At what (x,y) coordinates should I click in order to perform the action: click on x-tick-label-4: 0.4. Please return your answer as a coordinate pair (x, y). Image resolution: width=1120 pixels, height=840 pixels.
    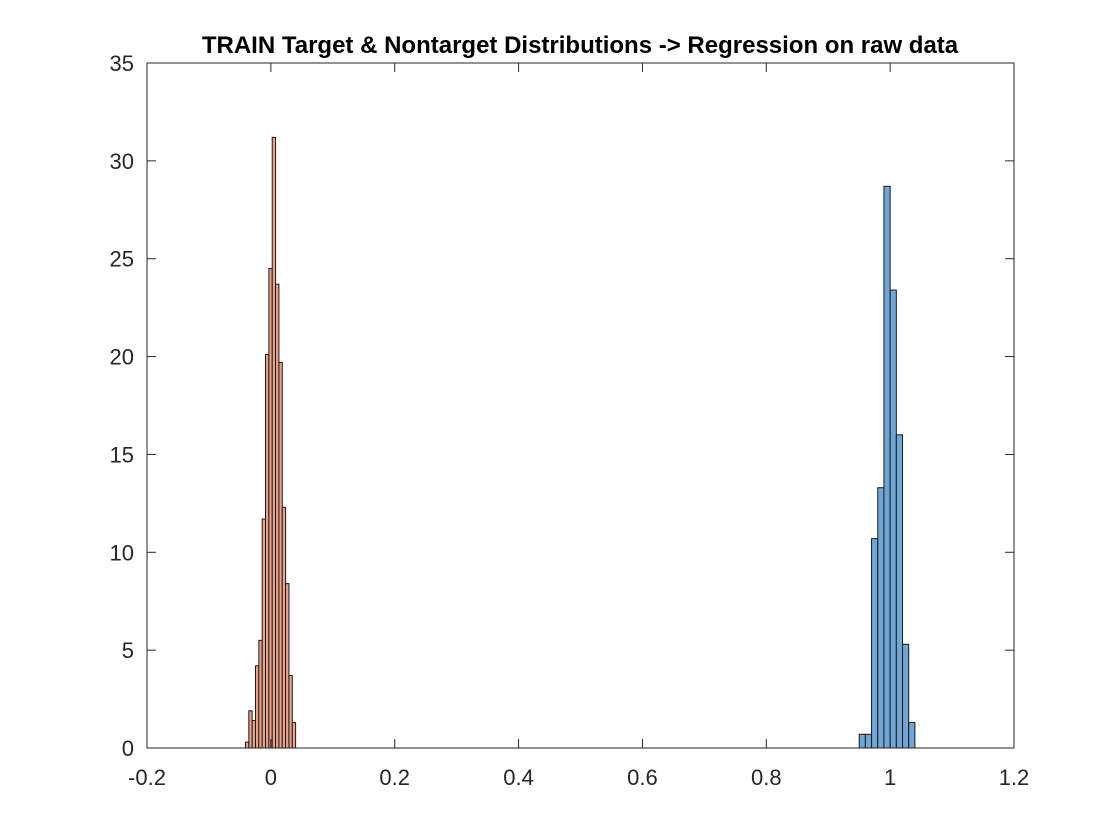
    Looking at the image, I should click on (518, 777).